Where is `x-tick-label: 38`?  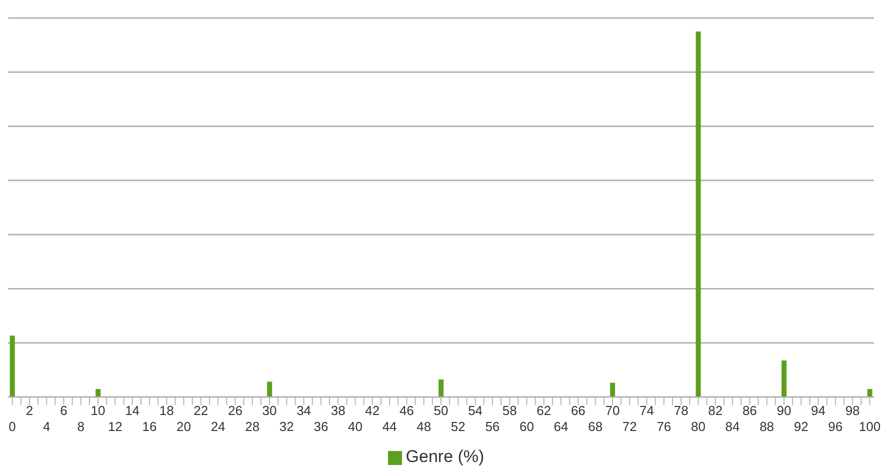
x-tick-label: 38 is located at coordinates (338, 410).